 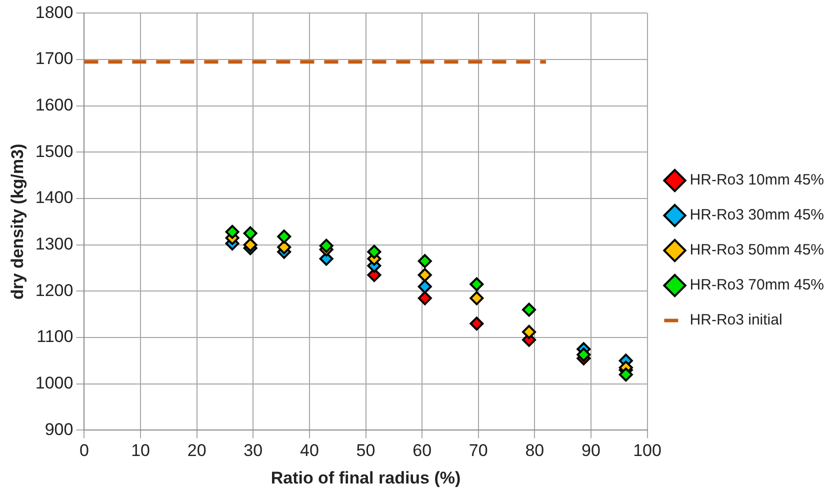 What do you see at coordinates (422, 450) in the screenshot?
I see `x-tick-label: 60` at bounding box center [422, 450].